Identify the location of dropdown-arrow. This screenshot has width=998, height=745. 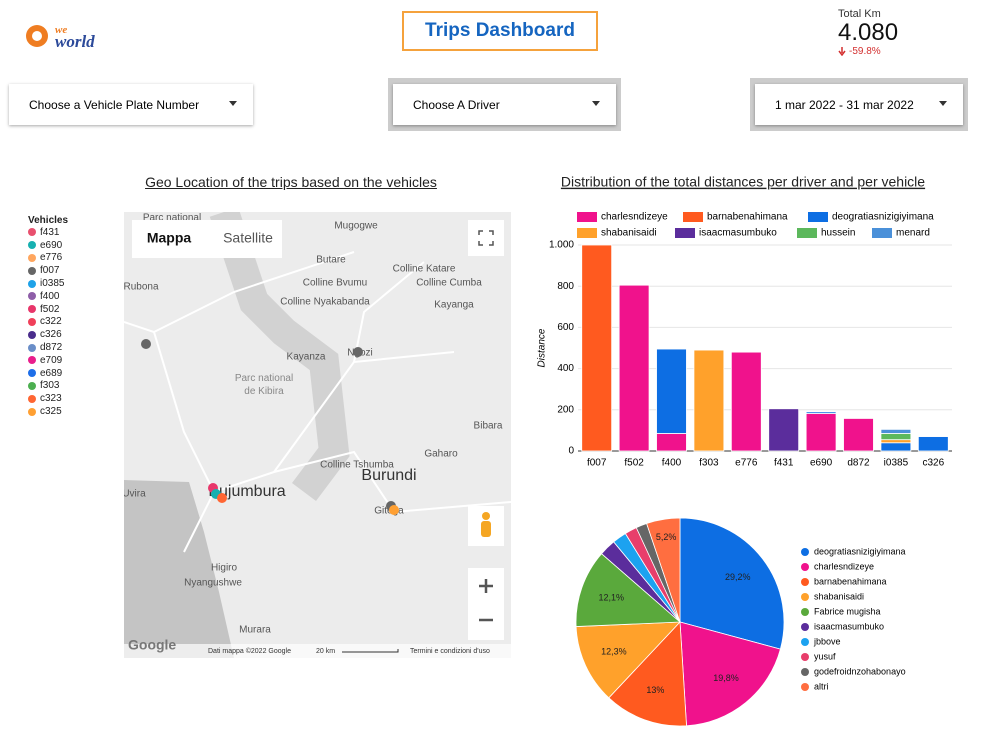
(233, 103).